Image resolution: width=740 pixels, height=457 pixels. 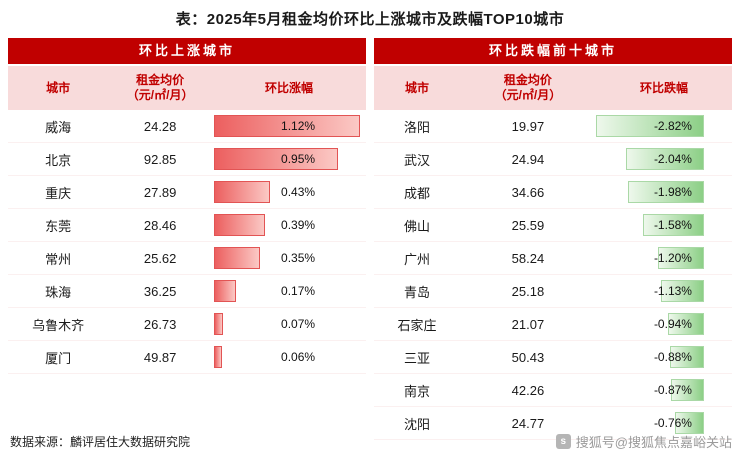 I want to click on city-name: 武汉, so click(x=416, y=160).